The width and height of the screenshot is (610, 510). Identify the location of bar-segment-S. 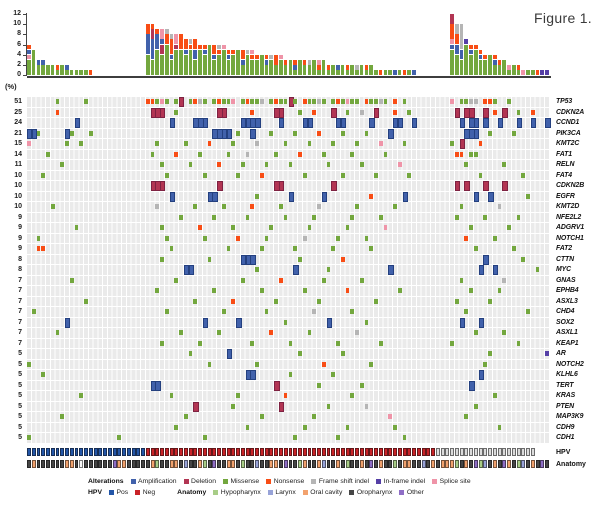
(29, 57).